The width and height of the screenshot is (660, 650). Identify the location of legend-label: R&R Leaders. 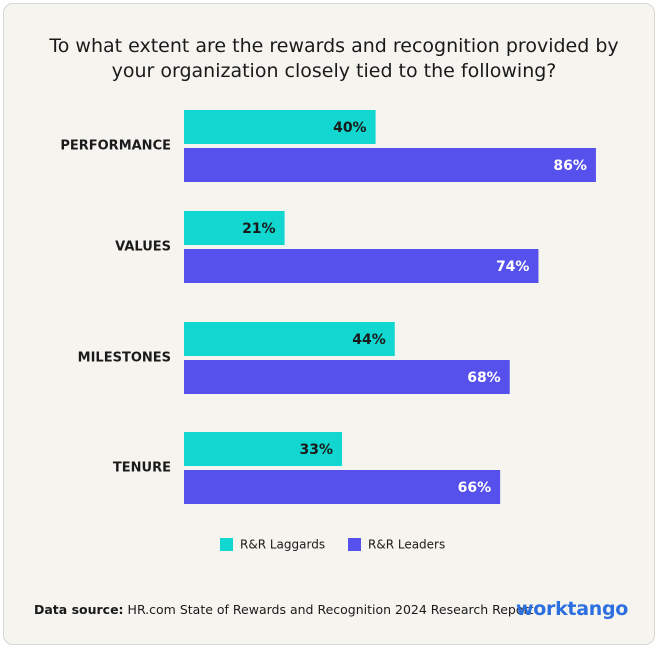
(406, 545).